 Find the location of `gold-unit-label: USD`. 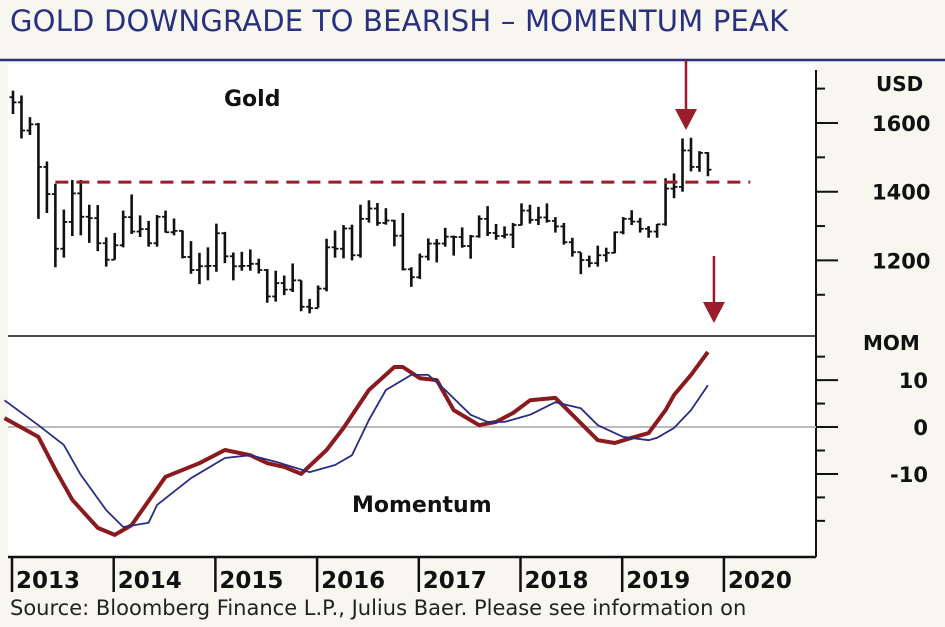

gold-unit-label: USD is located at coordinates (899, 84).